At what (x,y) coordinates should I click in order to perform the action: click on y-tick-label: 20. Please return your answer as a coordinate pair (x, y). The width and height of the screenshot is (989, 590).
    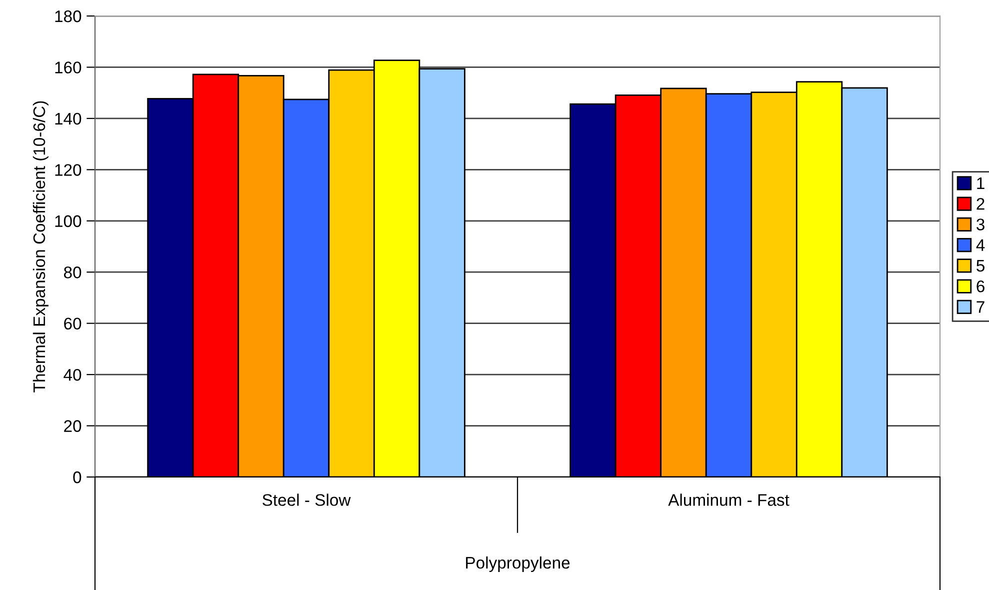
    Looking at the image, I should click on (73, 426).